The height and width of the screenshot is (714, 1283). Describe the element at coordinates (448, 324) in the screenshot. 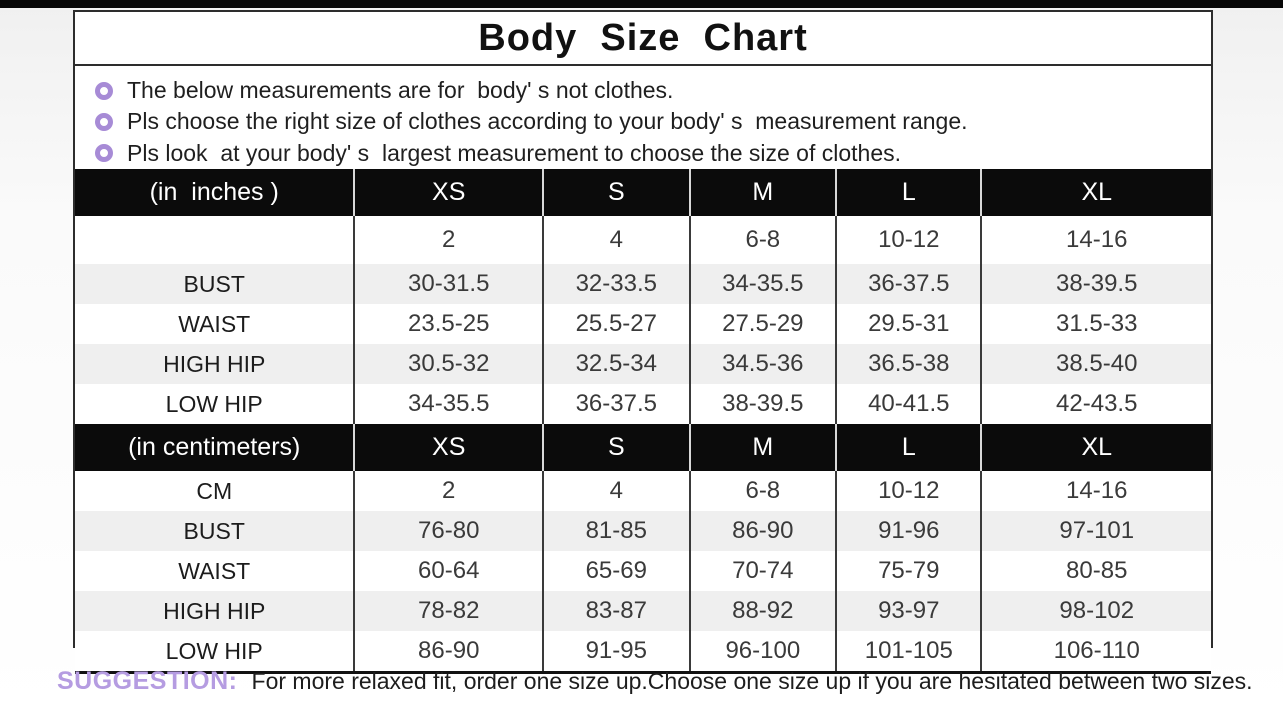

I see `size-value-cell: 23.5-25` at that location.